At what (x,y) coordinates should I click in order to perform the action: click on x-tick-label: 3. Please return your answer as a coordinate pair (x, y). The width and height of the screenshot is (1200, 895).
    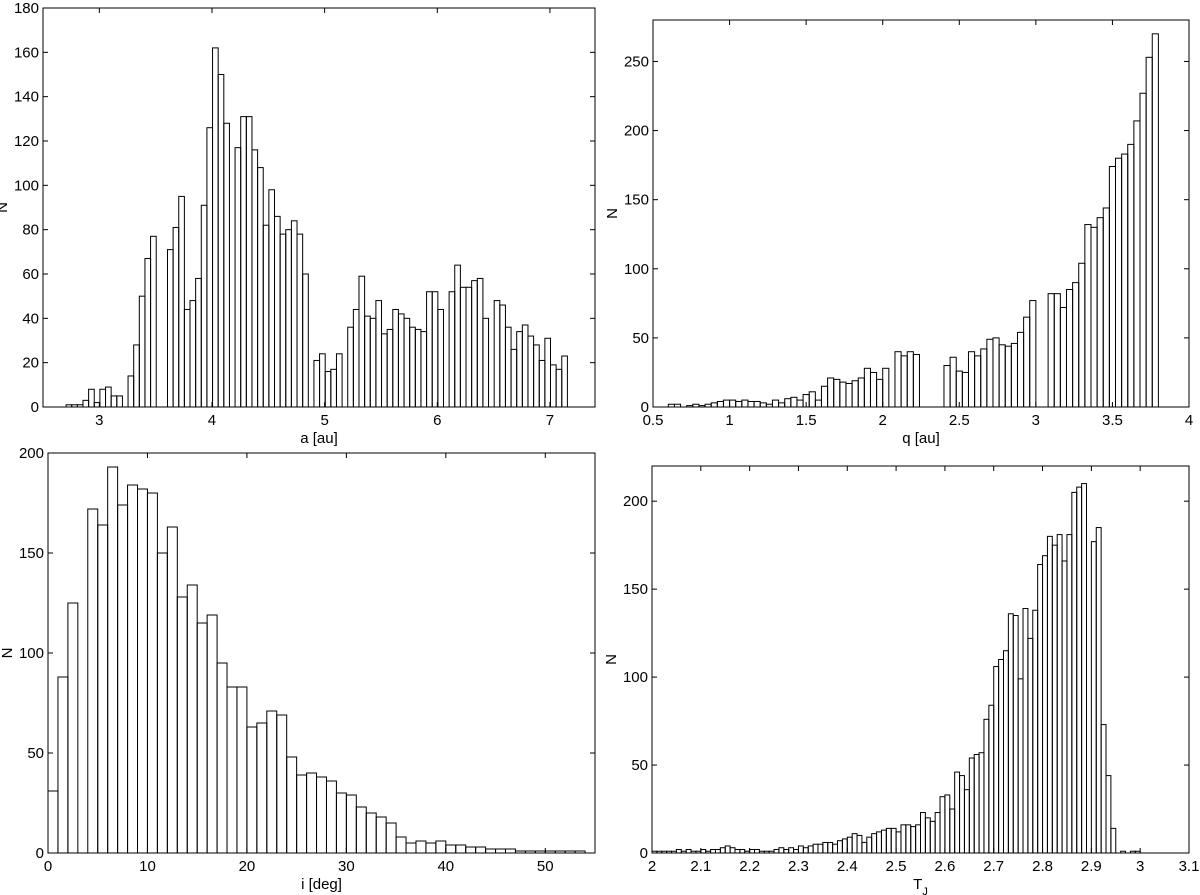
    Looking at the image, I should click on (99, 420).